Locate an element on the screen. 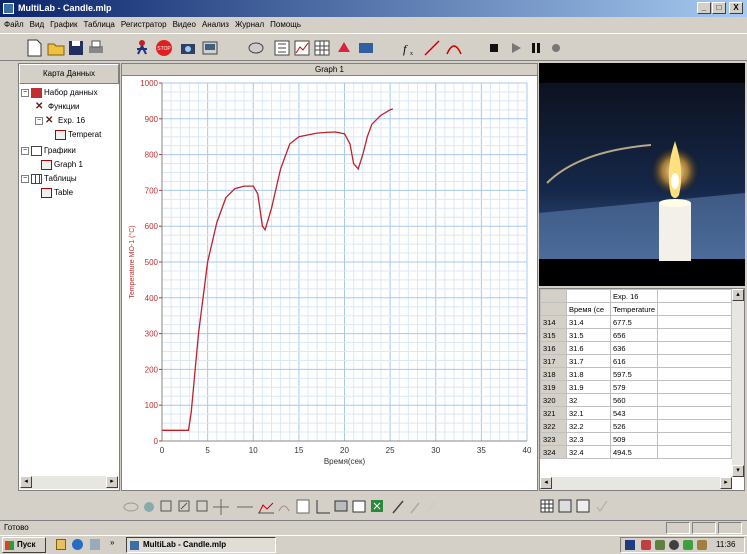 This screenshot has width=747, height=554. time-cell: 31.9 is located at coordinates (588, 387).